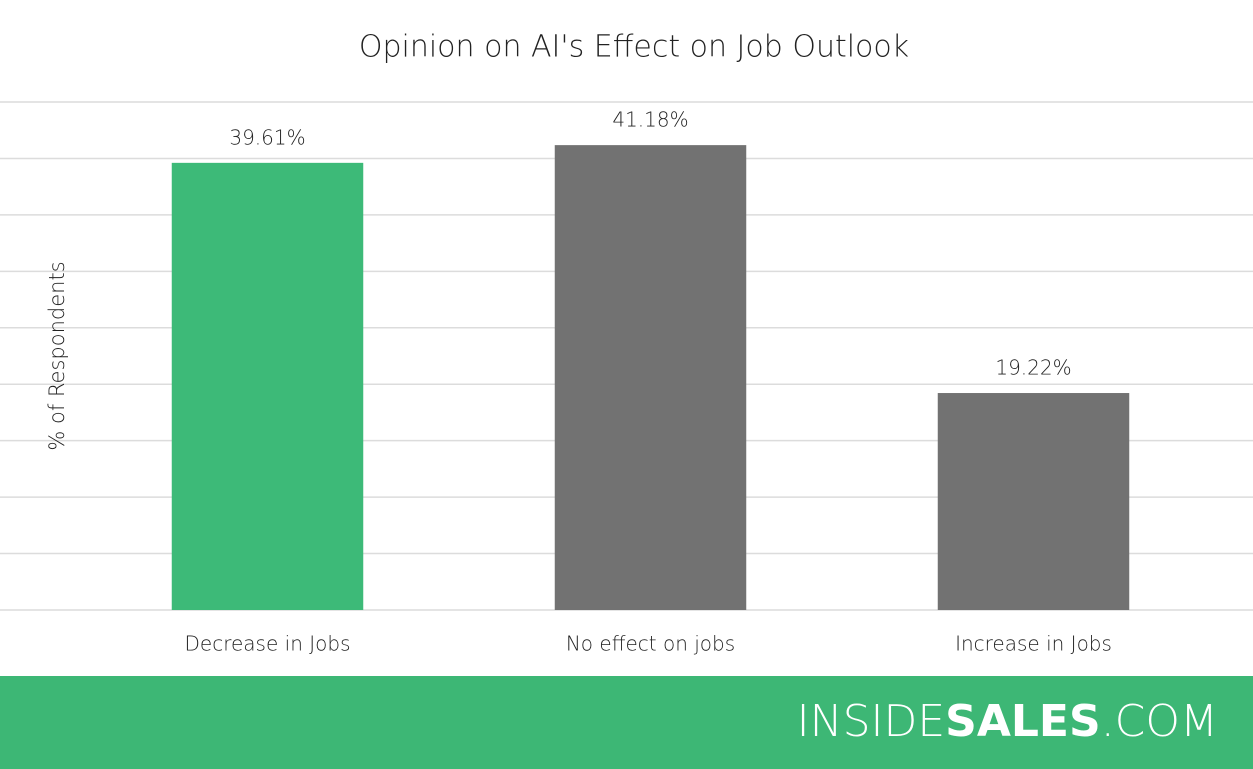  What do you see at coordinates (650, 644) in the screenshot?
I see `x-tick-label: No effect on jobs` at bounding box center [650, 644].